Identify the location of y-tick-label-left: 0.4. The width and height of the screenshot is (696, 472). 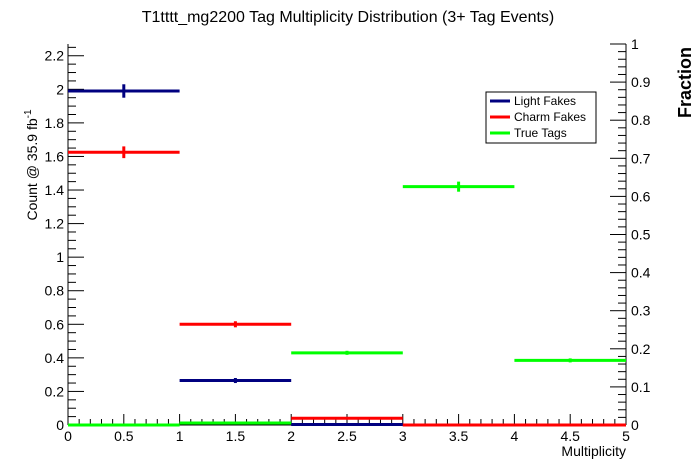
(55, 358).